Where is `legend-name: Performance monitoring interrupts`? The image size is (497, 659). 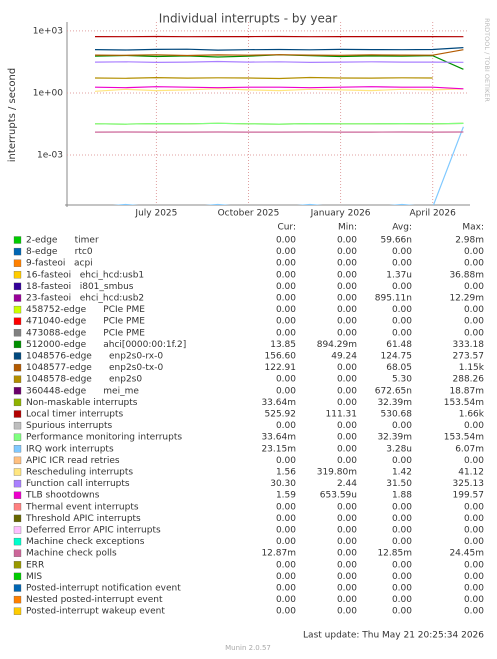
legend-name: Performance monitoring interrupts is located at coordinates (104, 438).